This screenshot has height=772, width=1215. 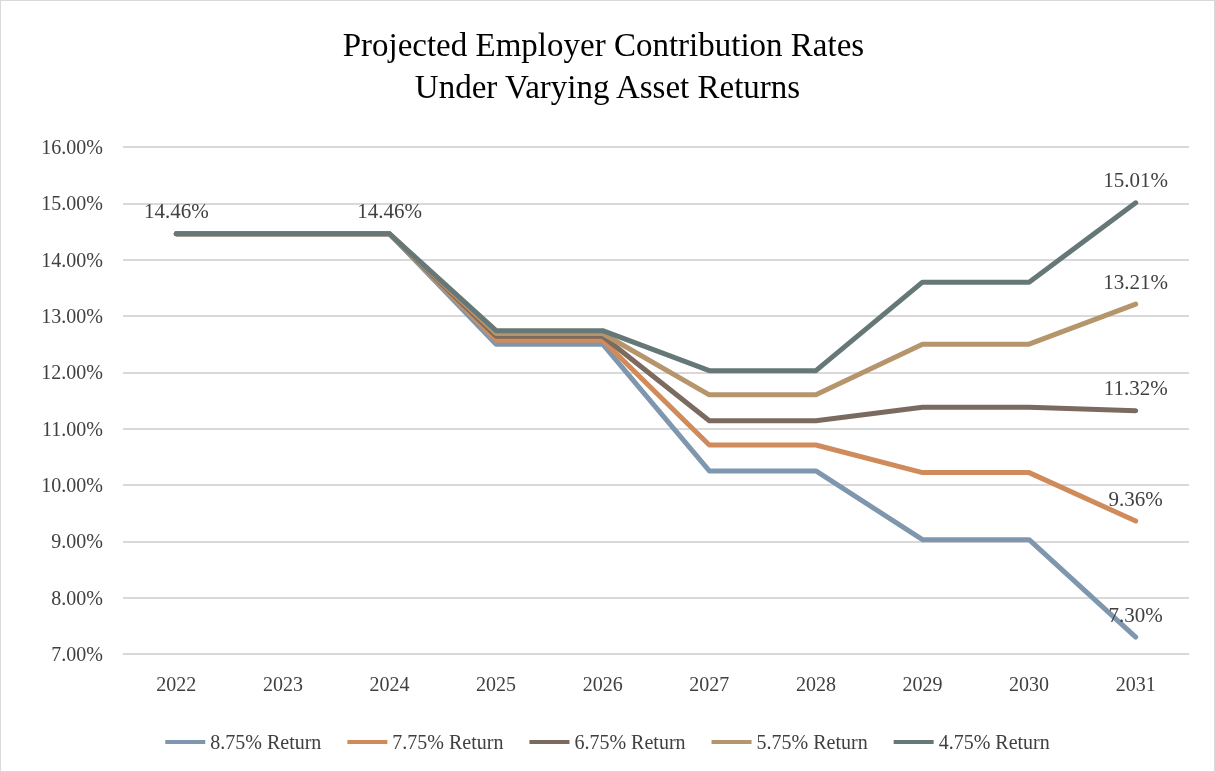 I want to click on y-tick-label: 13.00%, so click(x=72, y=316).